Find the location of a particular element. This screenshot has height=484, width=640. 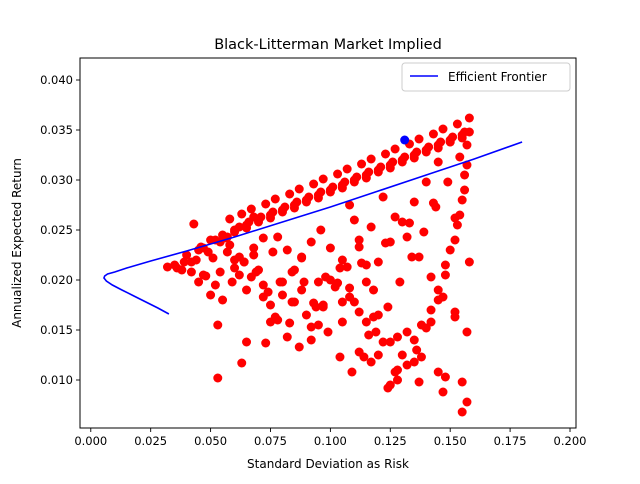

tangency-layer is located at coordinates (405, 140).